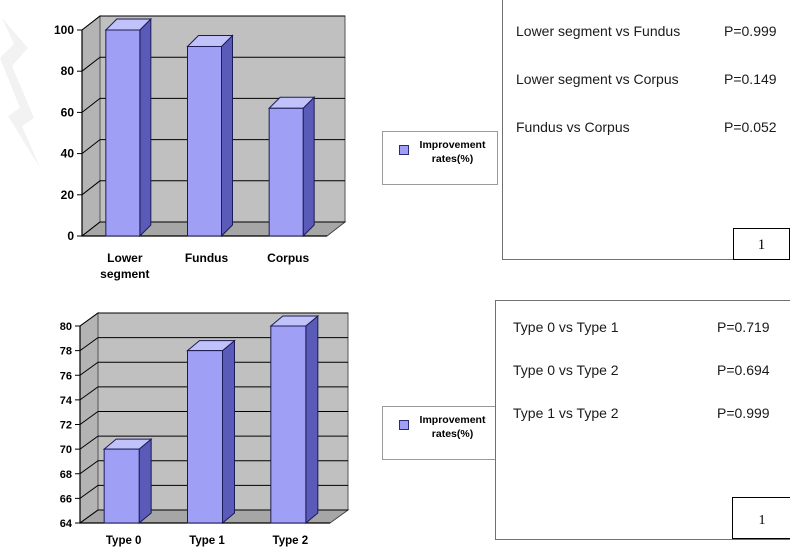 The width and height of the screenshot is (790, 547). What do you see at coordinates (566, 413) in the screenshot?
I see `comparison-label: Type 1 vs Type 2` at bounding box center [566, 413].